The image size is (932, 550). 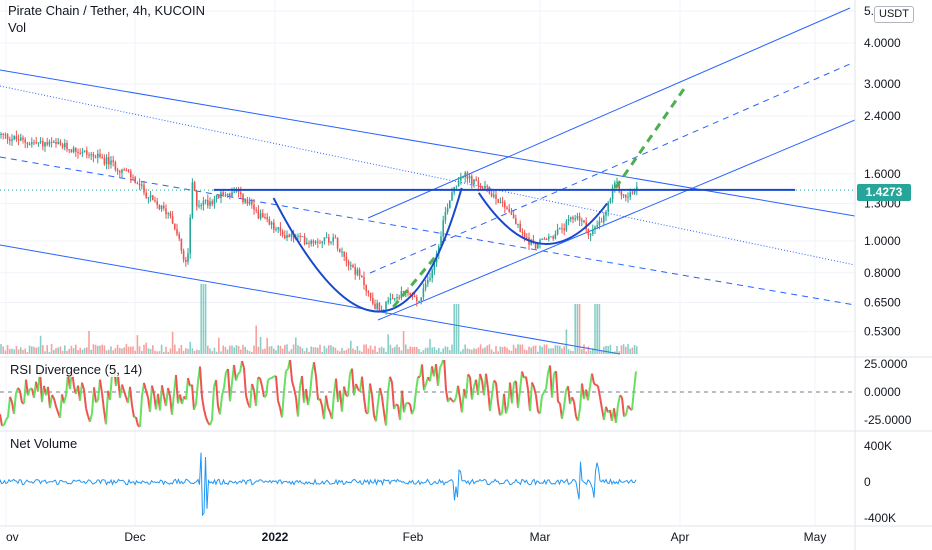 What do you see at coordinates (275, 537) in the screenshot?
I see `time-tick-2: 2022` at bounding box center [275, 537].